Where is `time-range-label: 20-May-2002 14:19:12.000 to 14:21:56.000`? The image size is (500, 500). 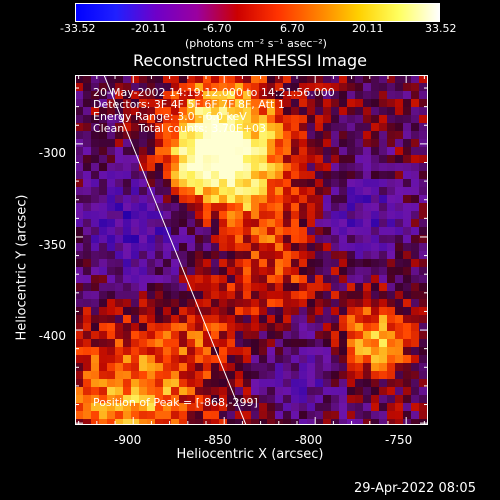 time-range-label: 20-May-2002 14:19:12.000 to 14:21:56.000 is located at coordinates (214, 92).